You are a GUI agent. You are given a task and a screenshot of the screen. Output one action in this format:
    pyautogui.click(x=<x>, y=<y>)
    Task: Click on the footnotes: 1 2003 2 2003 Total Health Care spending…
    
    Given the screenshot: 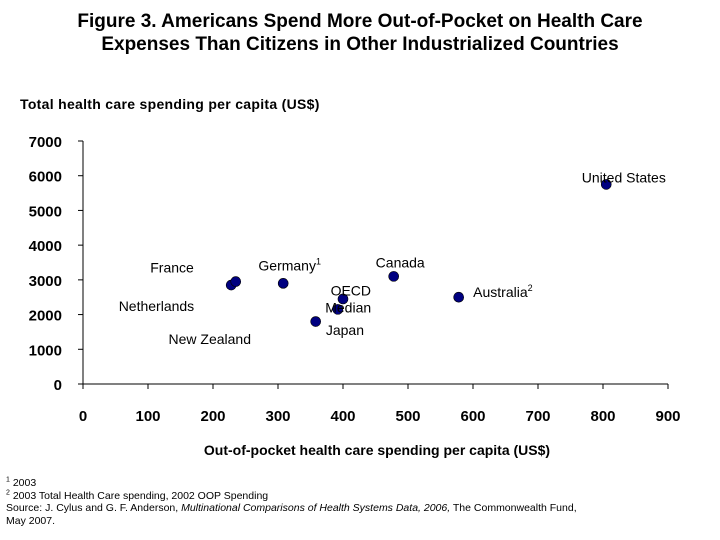 What is the action you would take?
    pyautogui.click(x=360, y=502)
    